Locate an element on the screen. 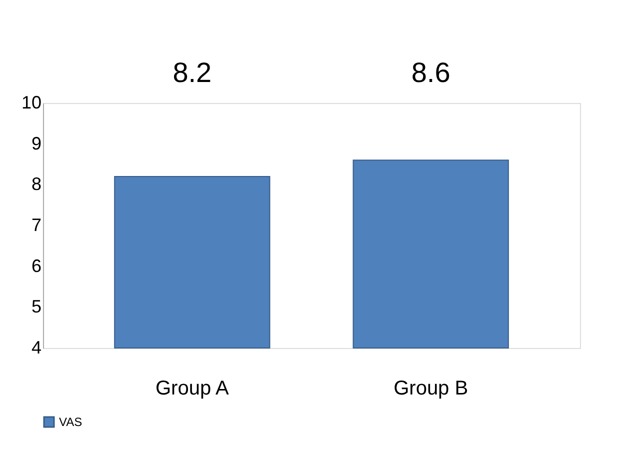  x-tick-label: Group A is located at coordinates (192, 389).